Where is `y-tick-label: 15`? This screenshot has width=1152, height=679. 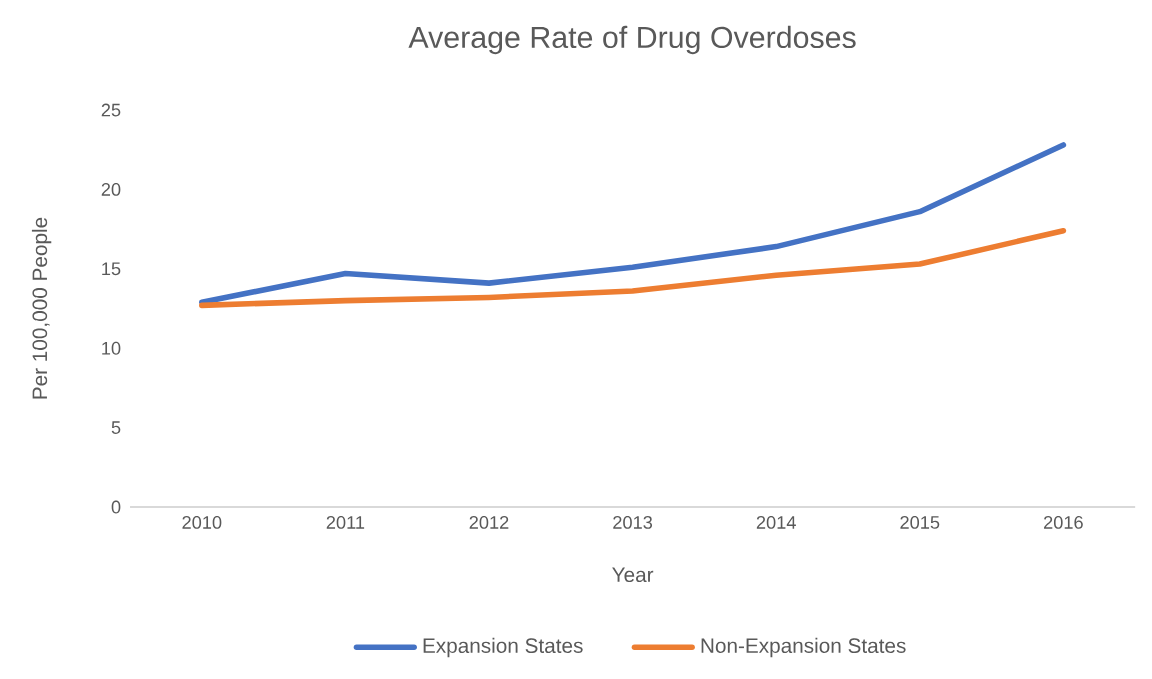
y-tick-label: 15 is located at coordinates (111, 269).